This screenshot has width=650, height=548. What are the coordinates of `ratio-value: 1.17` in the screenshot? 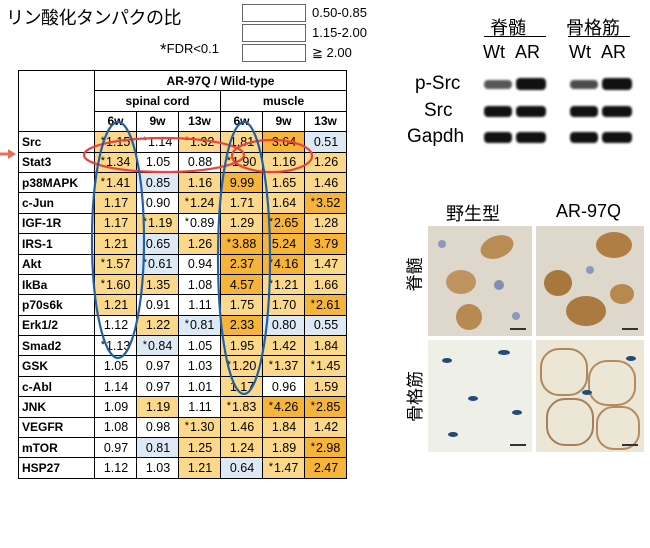 It's located at (242, 386).